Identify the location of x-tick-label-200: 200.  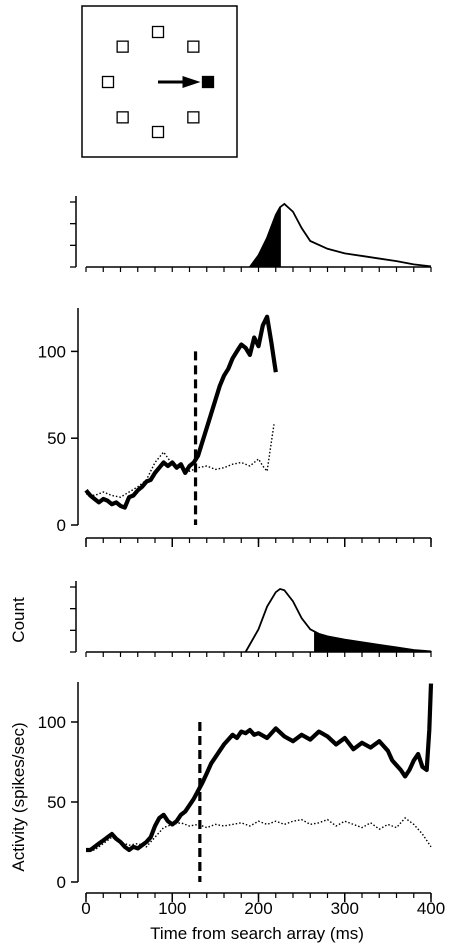
(258, 908).